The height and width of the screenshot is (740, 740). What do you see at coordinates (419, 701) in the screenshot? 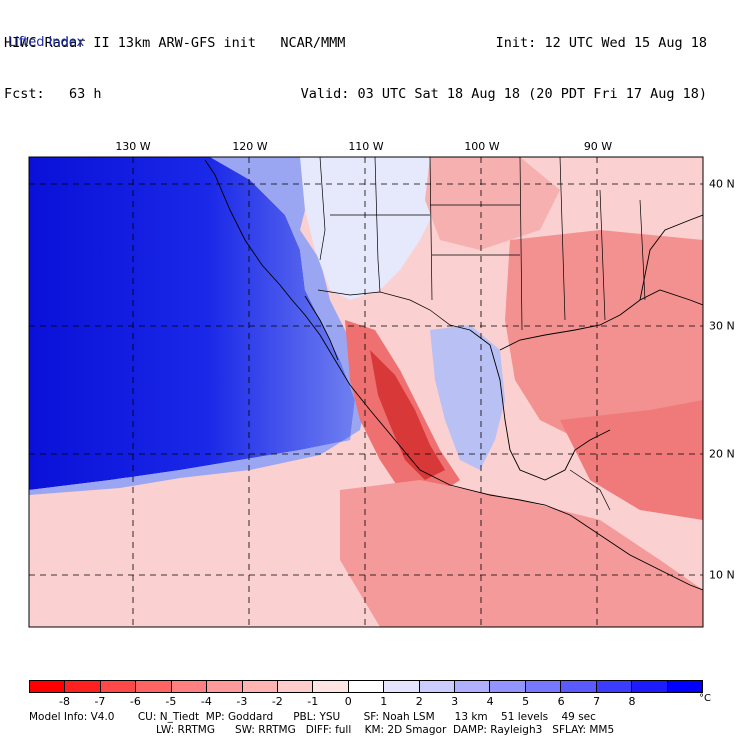
I see `legend-tick-label: 2` at bounding box center [419, 701].